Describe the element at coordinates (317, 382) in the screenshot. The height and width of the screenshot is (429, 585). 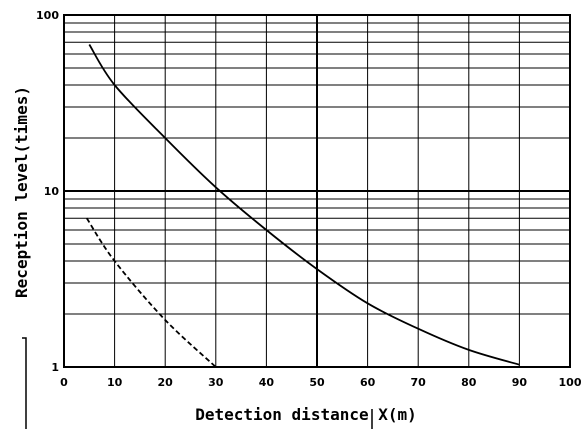
I see `x-tick-label: 50` at that location.